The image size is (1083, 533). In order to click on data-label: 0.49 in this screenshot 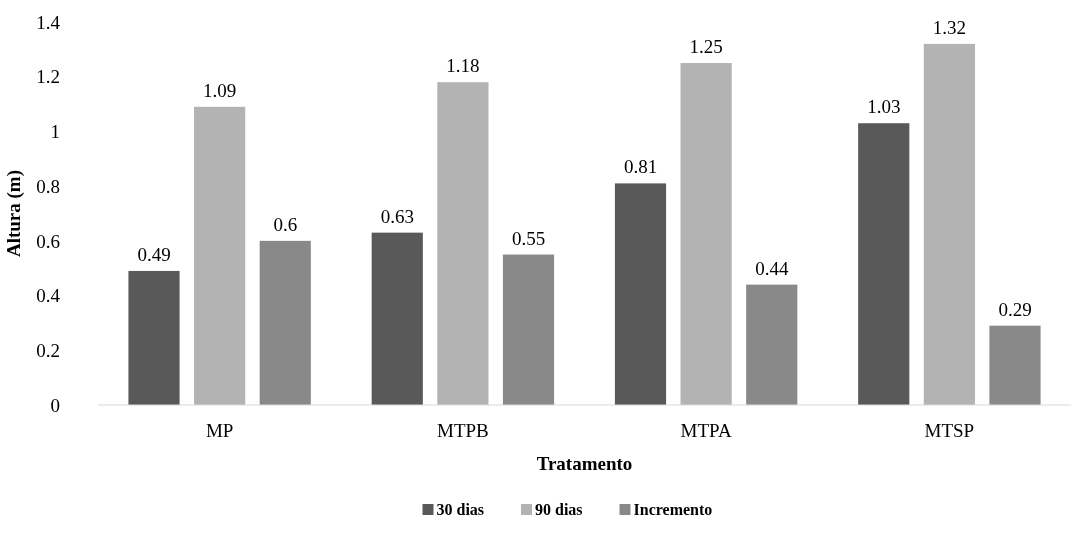, I will do `click(154, 254)`.